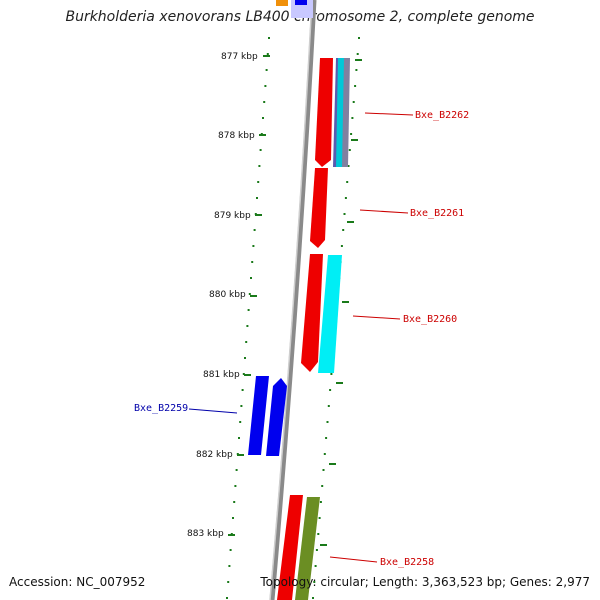 The image size is (600, 600). What do you see at coordinates (442, 115) in the screenshot?
I see `gene-label-bxe-b2262: Bxe_B2262` at bounding box center [442, 115].